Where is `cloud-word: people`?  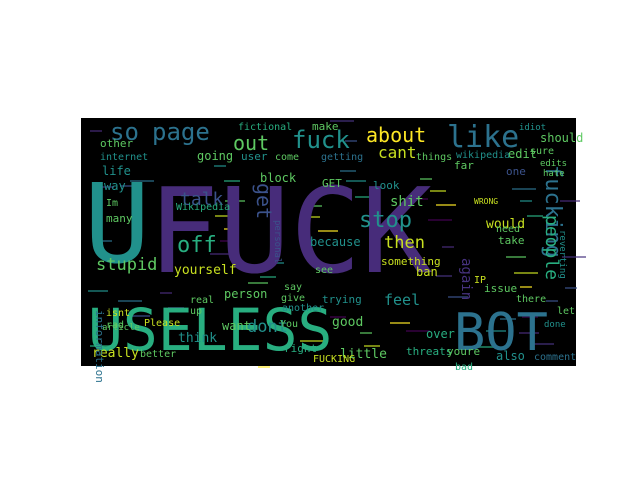
cloud-word: people is located at coordinates (551, 247).